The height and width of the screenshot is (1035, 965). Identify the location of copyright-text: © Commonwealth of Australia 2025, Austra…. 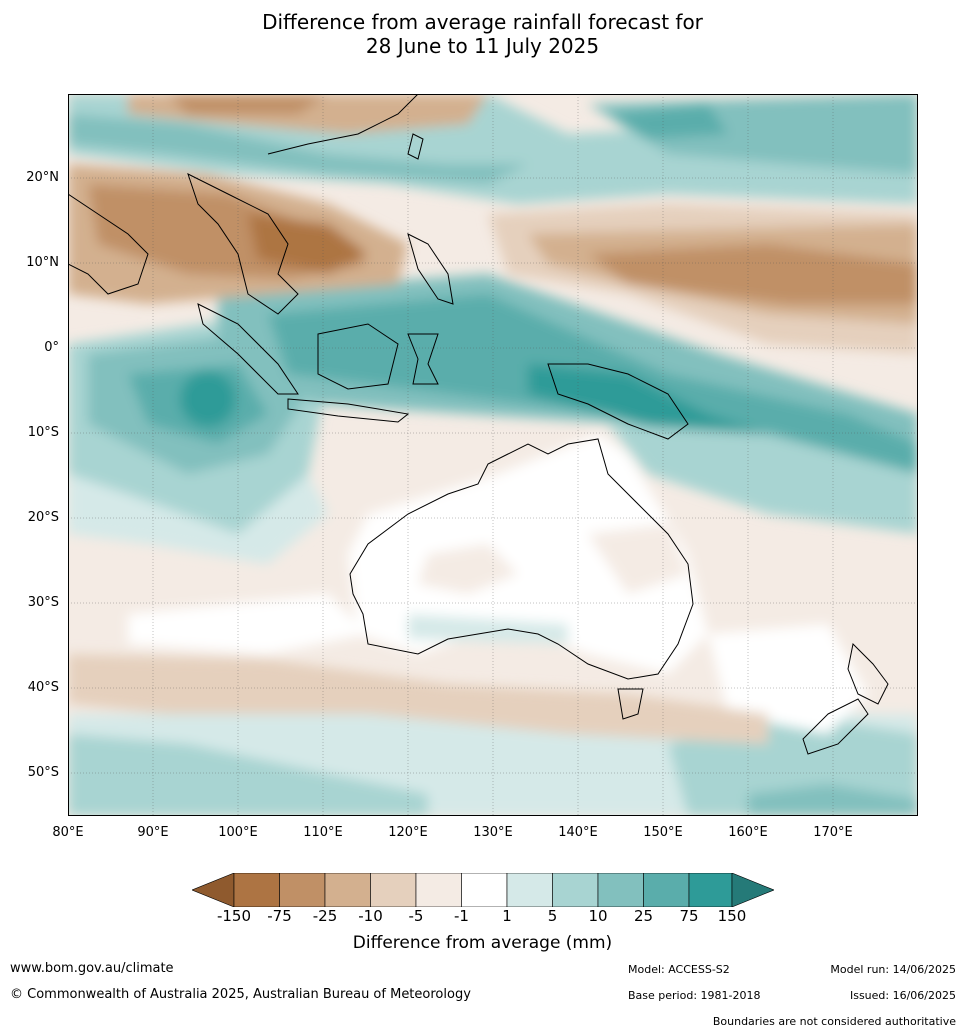
(240, 994).